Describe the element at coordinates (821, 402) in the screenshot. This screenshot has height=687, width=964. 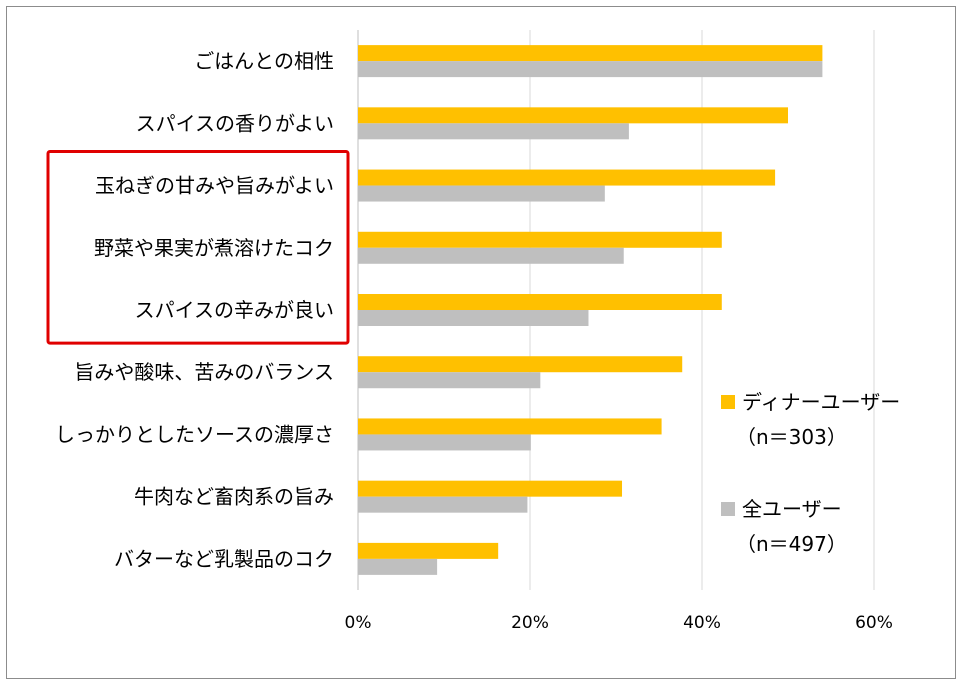
I see `legend-label: ディナーユーザー` at that location.